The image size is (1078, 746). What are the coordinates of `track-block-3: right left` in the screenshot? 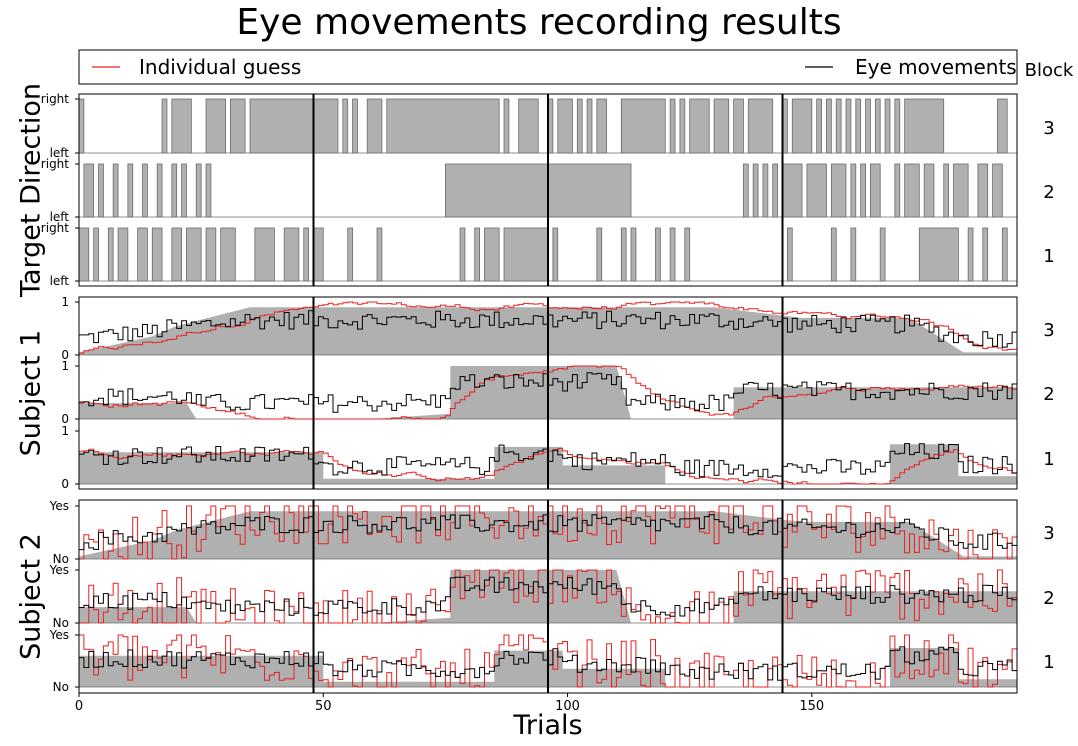 It's located at (529, 126).